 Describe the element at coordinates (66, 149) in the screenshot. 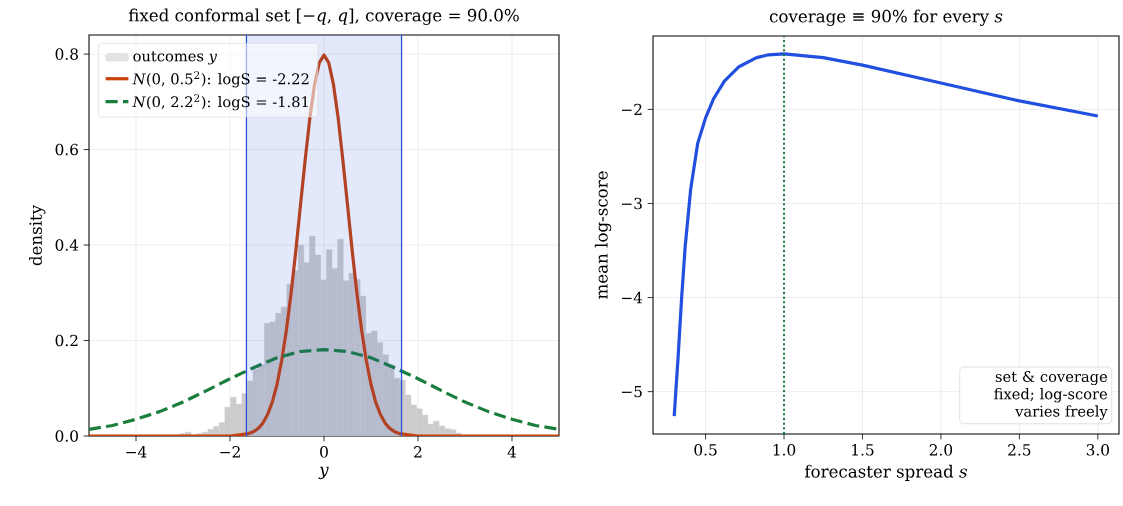

I see `y-tick-label: 0.6` at that location.